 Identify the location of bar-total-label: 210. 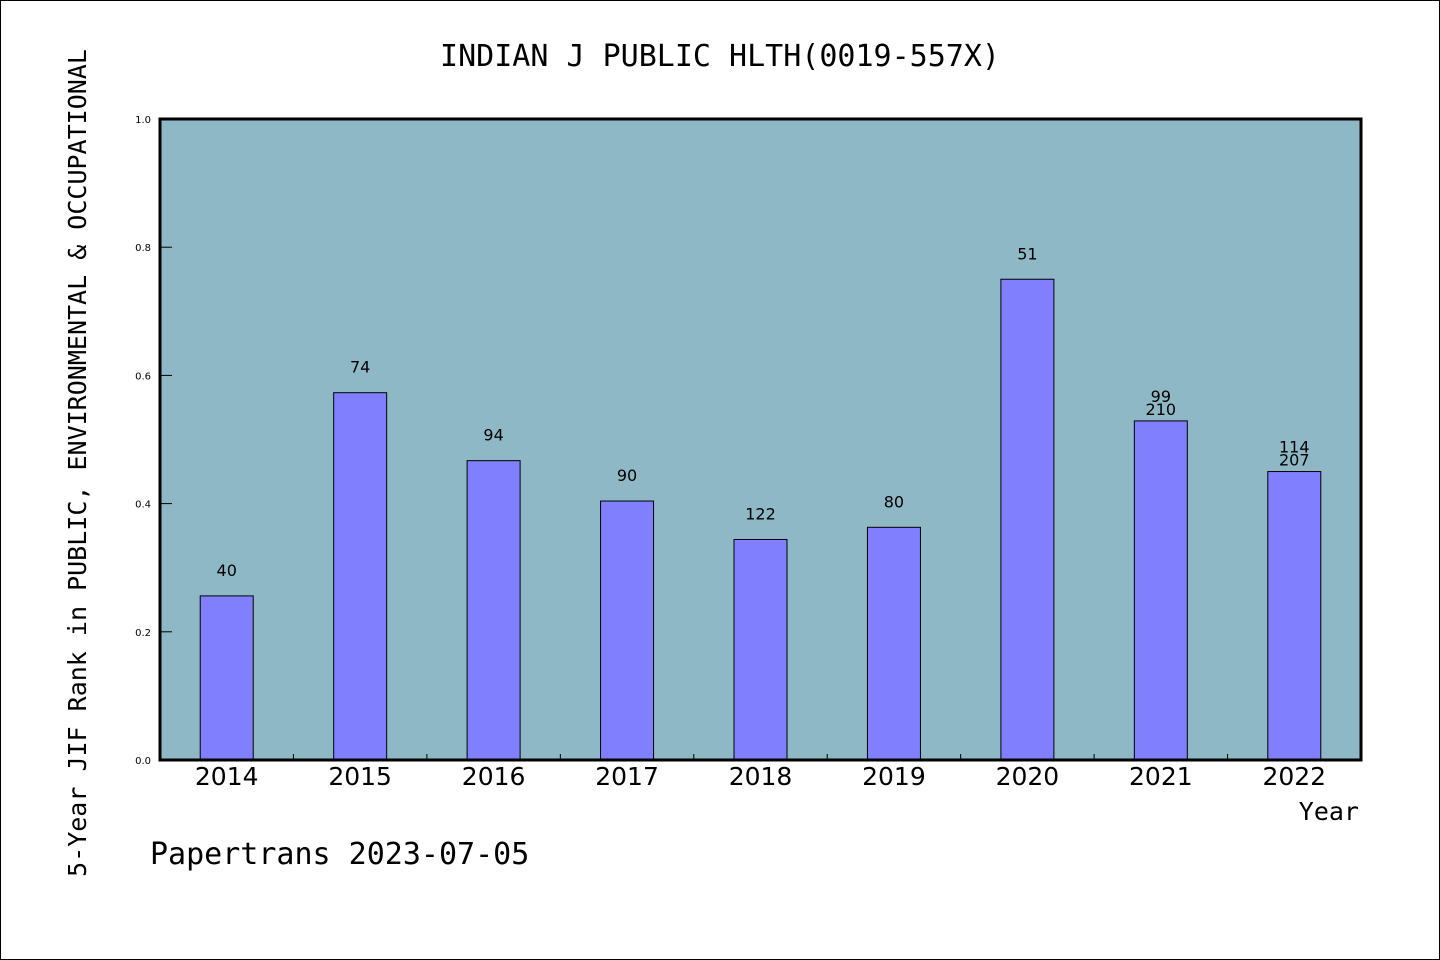
(1161, 409).